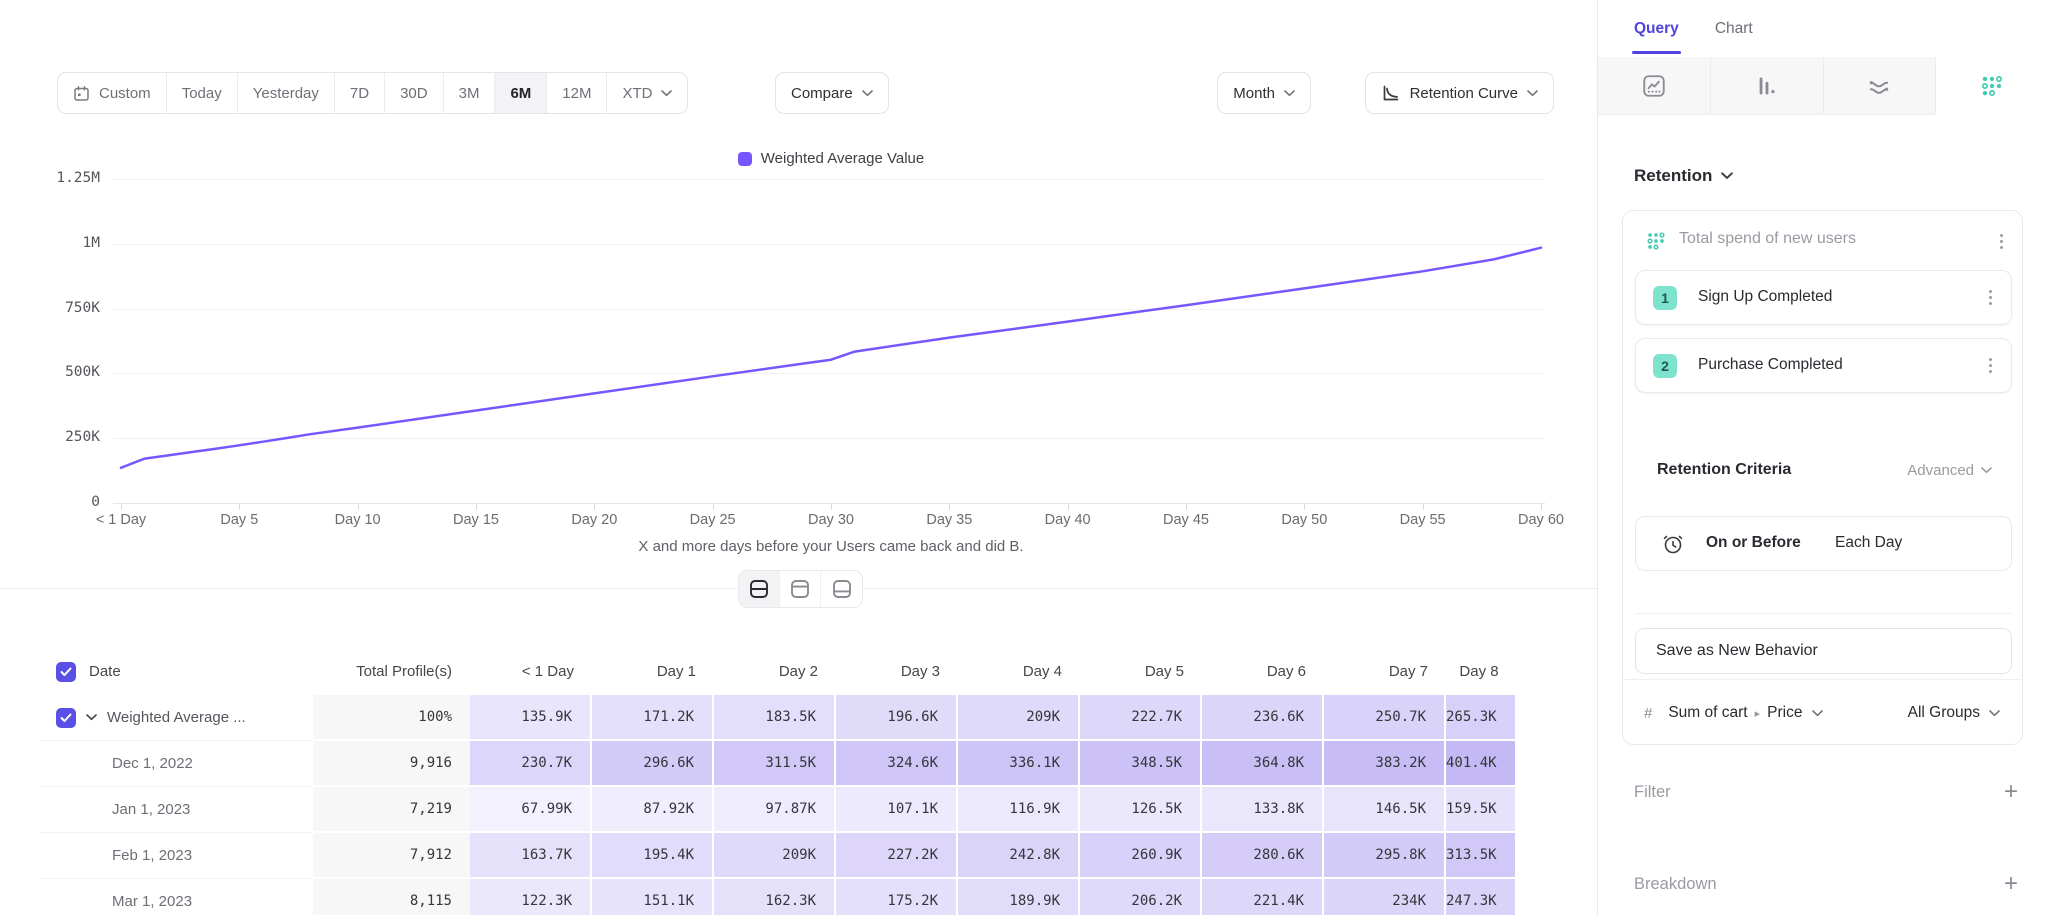 This screenshot has height=915, width=2048. What do you see at coordinates (1141, 856) in the screenshot?
I see `retention-value-cell: 260.9K` at bounding box center [1141, 856].